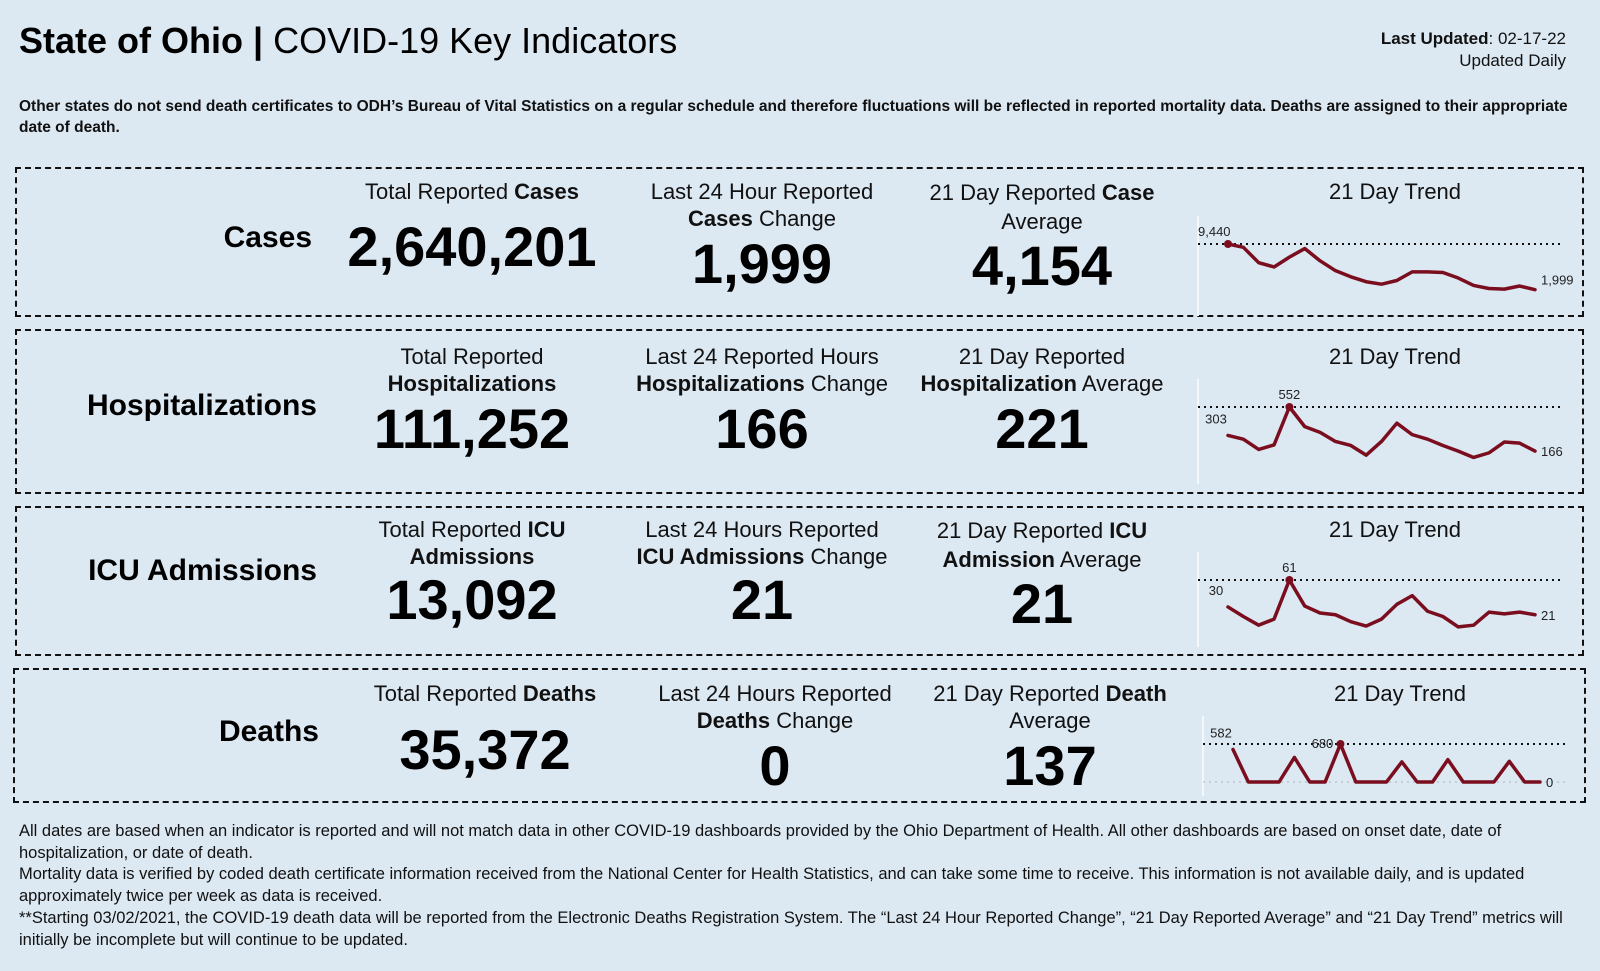 This screenshot has width=1600, height=971. What do you see at coordinates (1042, 545) in the screenshot?
I see `metric-label: 21 Day Reported ICU Admission Average` at bounding box center [1042, 545].